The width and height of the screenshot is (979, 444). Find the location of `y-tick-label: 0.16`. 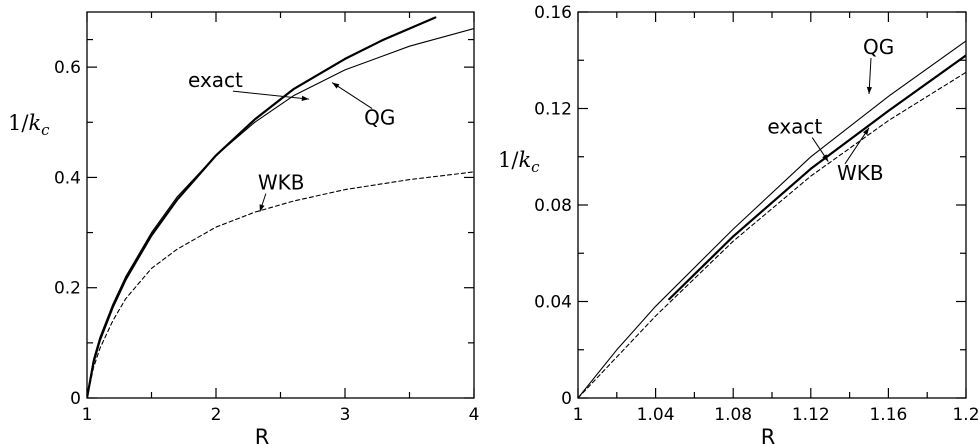

y-tick-label: 0.16 is located at coordinates (553, 13).